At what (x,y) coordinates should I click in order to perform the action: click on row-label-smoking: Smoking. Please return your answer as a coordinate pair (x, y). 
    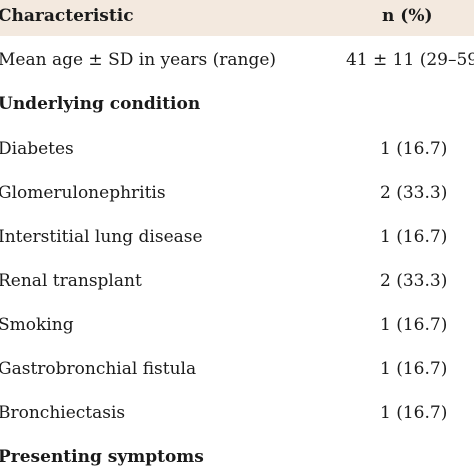
    Looking at the image, I should click on (37, 325).